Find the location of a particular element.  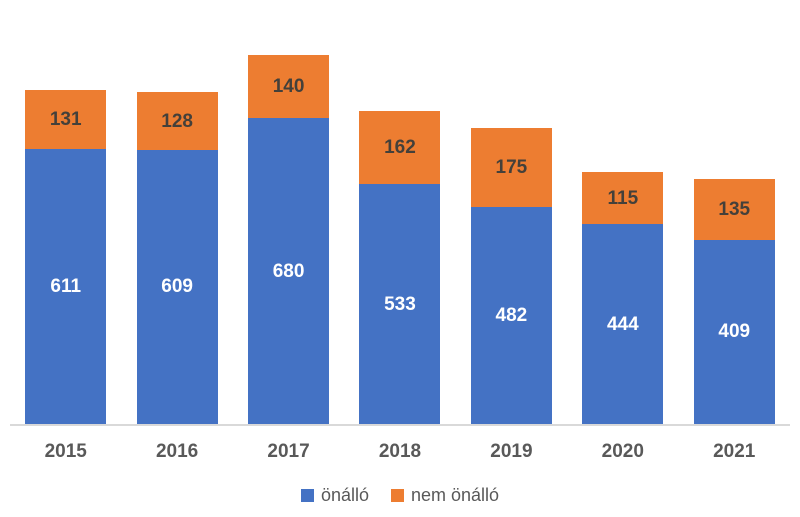

data-label: 162 is located at coordinates (400, 148).